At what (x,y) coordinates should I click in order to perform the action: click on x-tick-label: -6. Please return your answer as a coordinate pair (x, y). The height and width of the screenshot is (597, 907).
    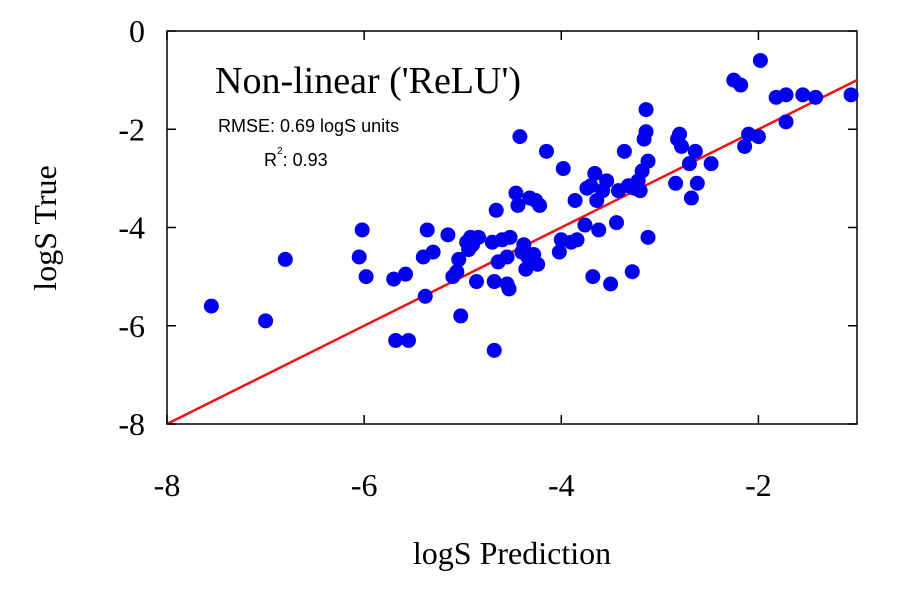
    Looking at the image, I should click on (364, 485).